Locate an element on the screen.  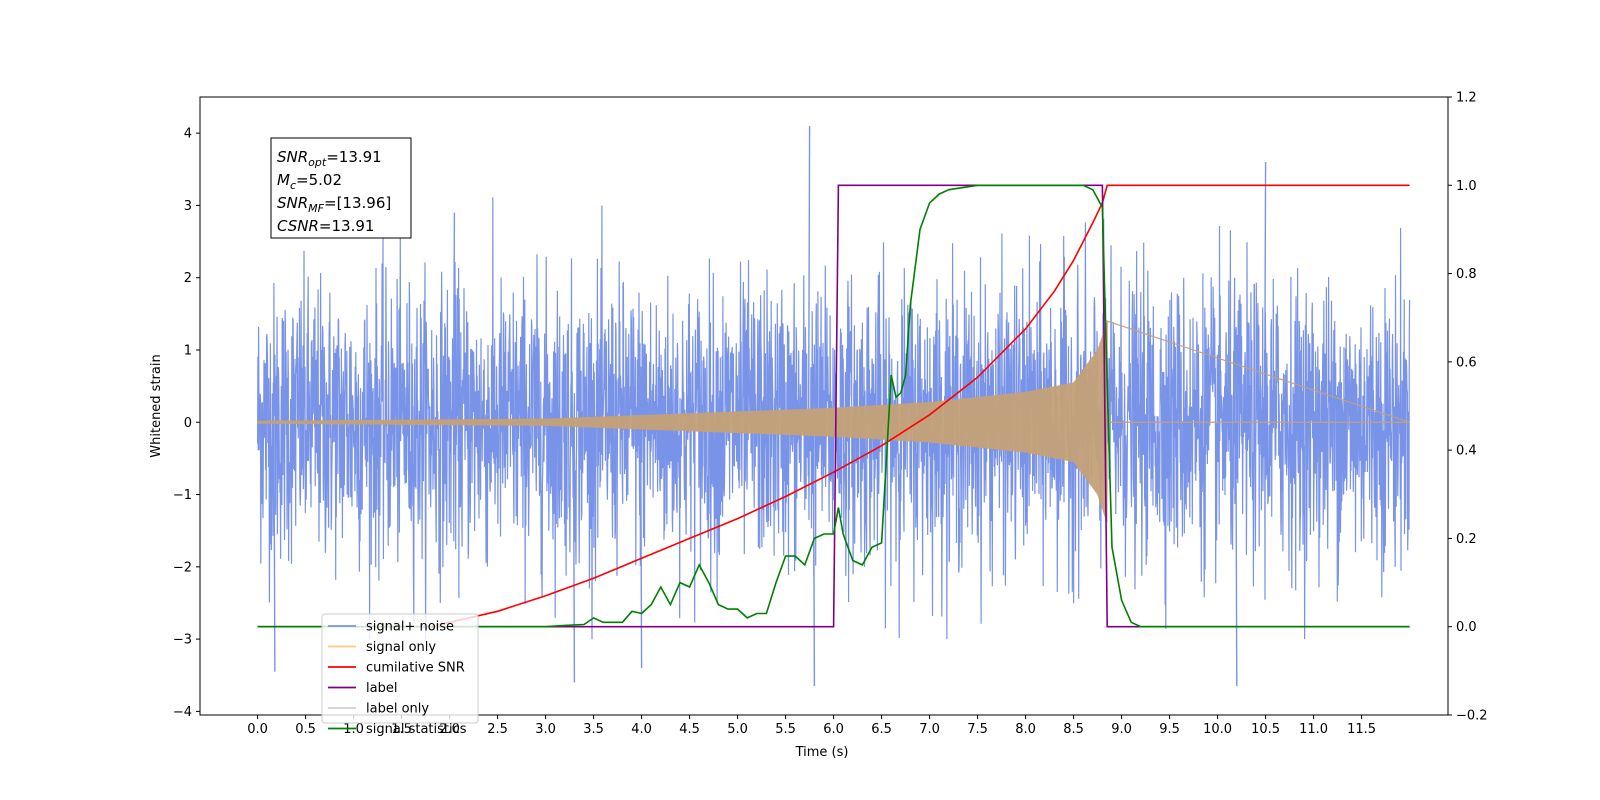
y-tick-label: 2 is located at coordinates (188, 278).